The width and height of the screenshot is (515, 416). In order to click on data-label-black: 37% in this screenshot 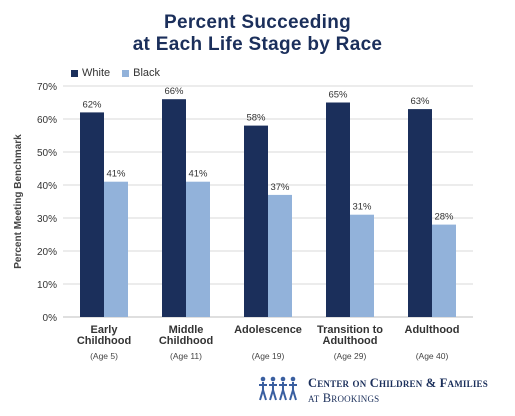, I will do `click(280, 187)`.